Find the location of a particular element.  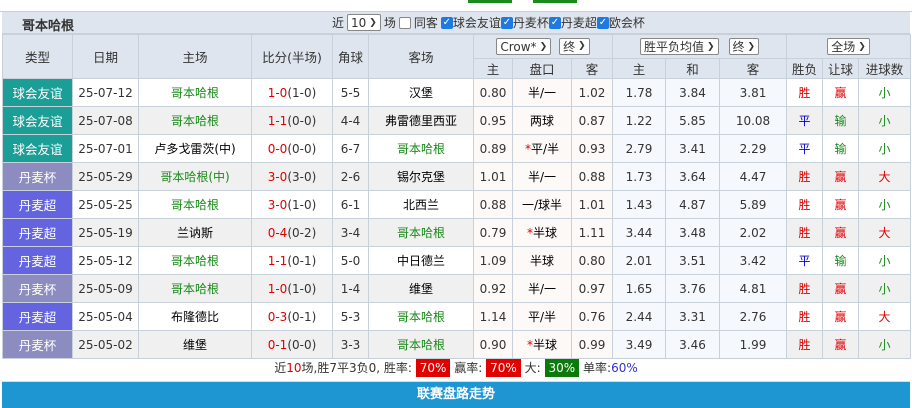

same-away-checkbox is located at coordinates (404, 22).